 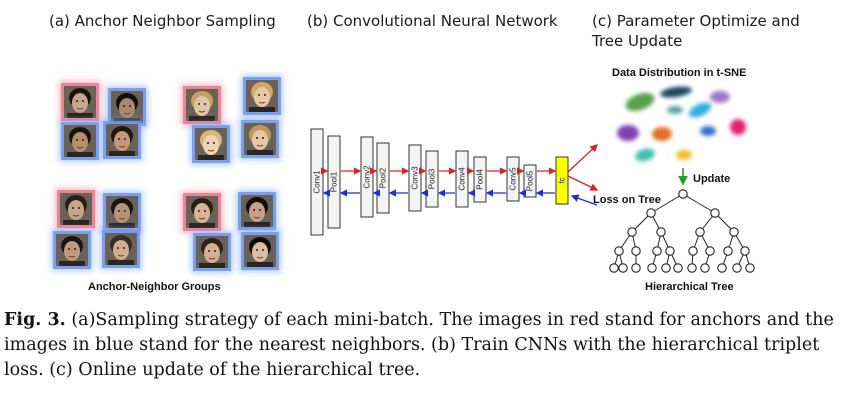 I want to click on layer-box-fc, so click(x=562, y=180).